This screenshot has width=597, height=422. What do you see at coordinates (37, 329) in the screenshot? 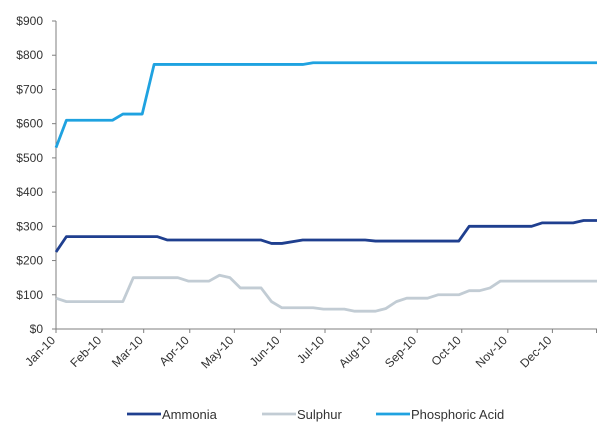
I see `y-tick-label: $0` at bounding box center [37, 329].